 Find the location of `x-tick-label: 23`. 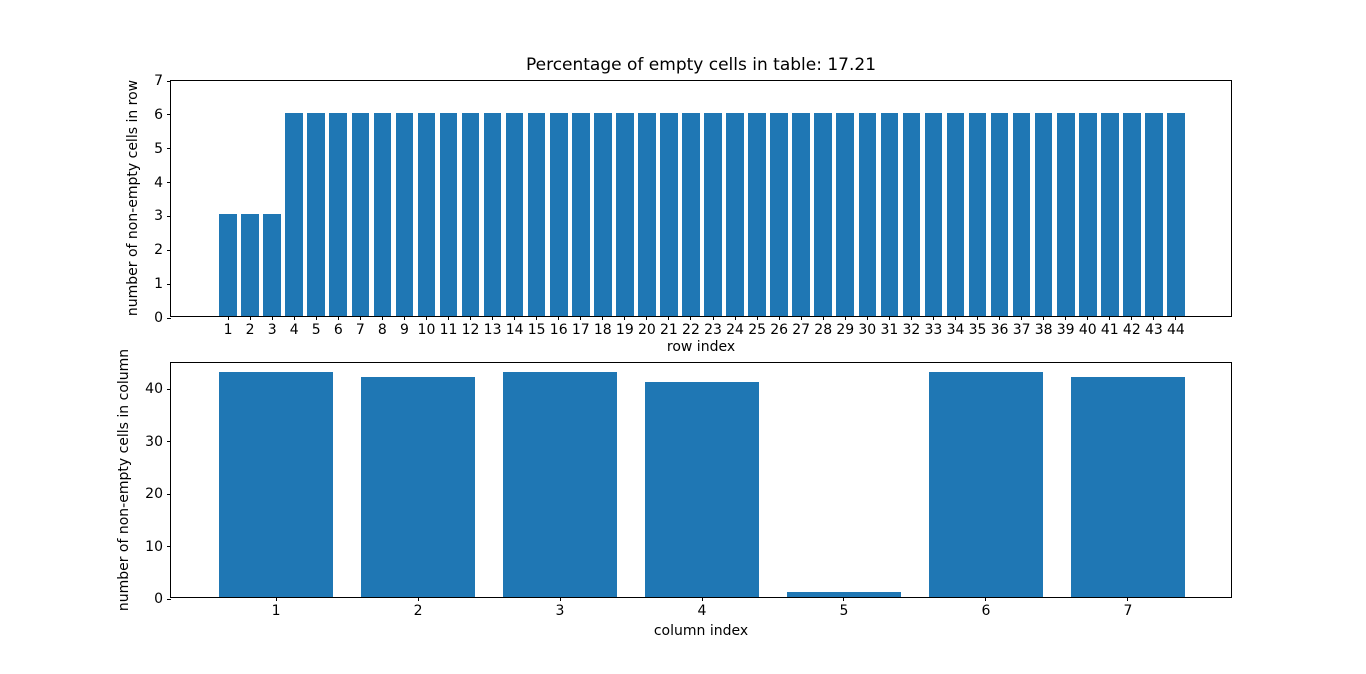

x-tick-label: 23 is located at coordinates (713, 330).